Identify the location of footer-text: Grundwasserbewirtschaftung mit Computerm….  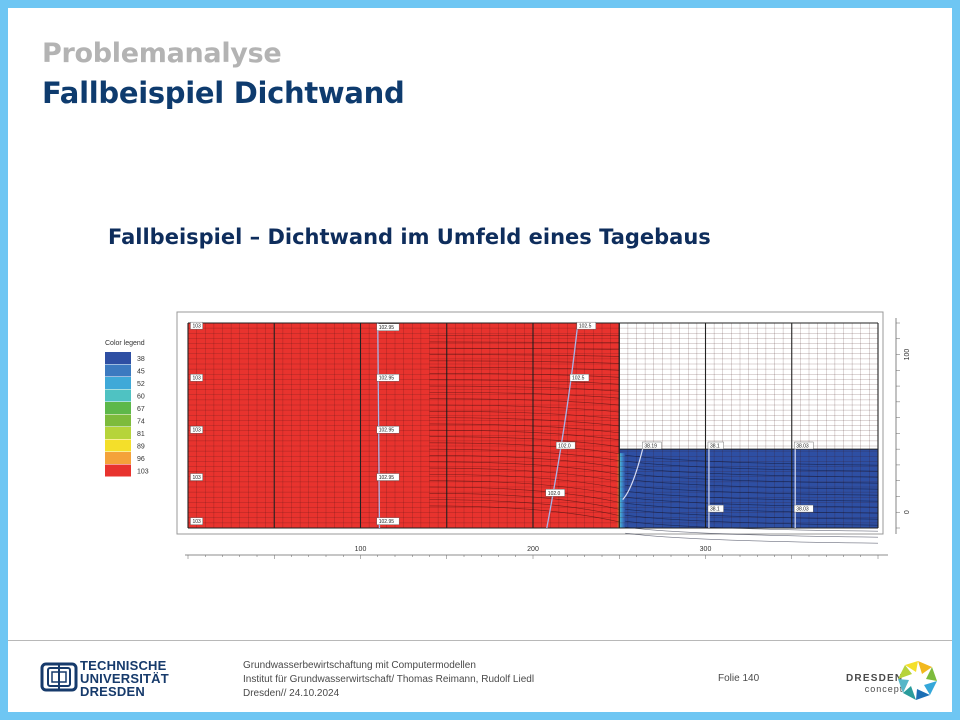
(388, 680).